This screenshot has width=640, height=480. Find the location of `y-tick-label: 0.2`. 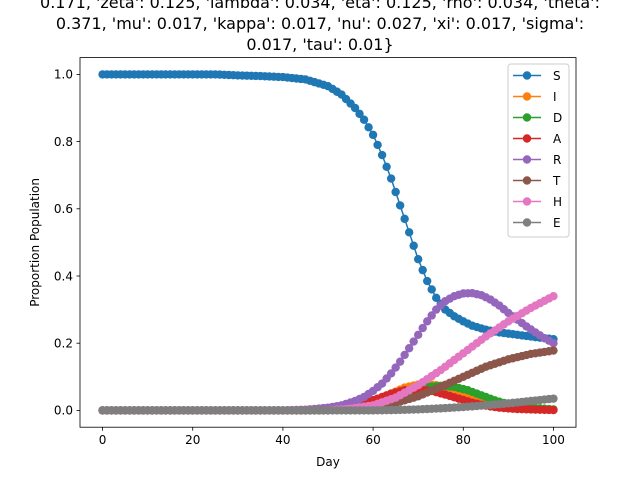

y-tick-label: 0.2 is located at coordinates (63, 344).